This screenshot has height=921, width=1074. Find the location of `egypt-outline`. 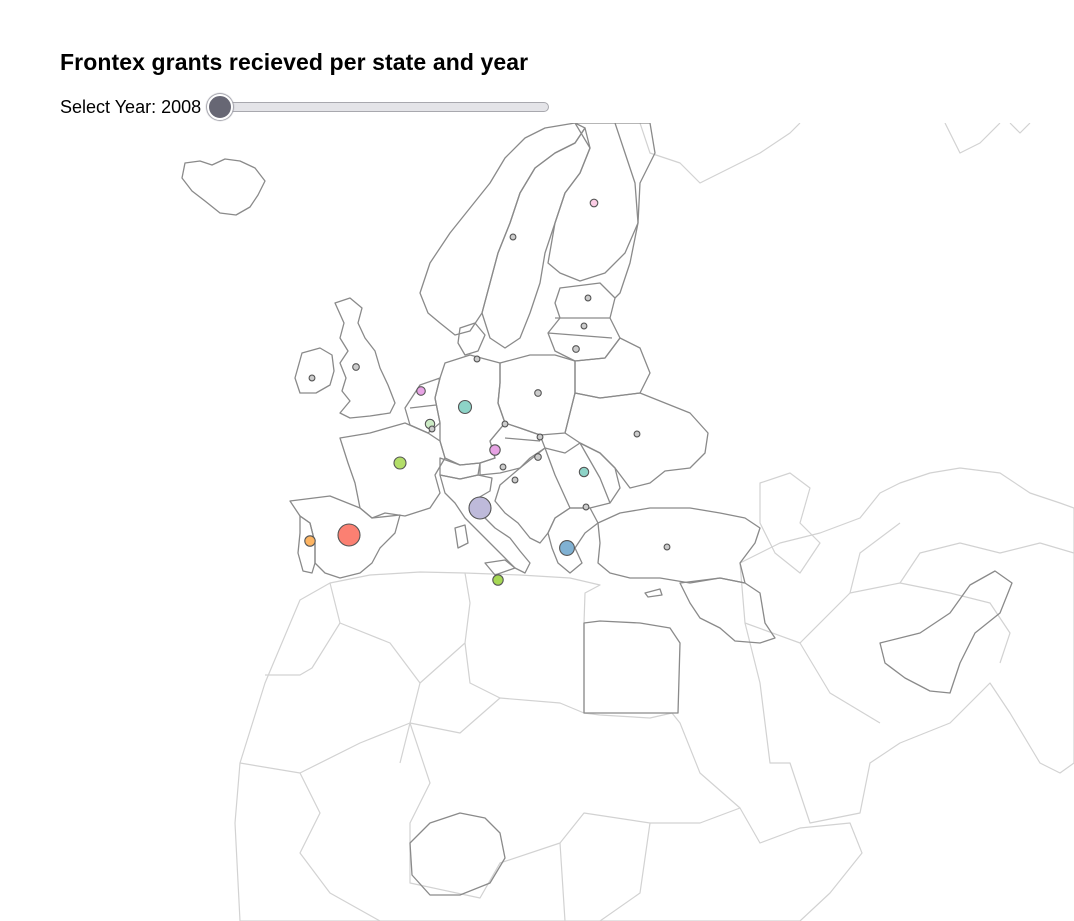

egypt-outline is located at coordinates (632, 667).